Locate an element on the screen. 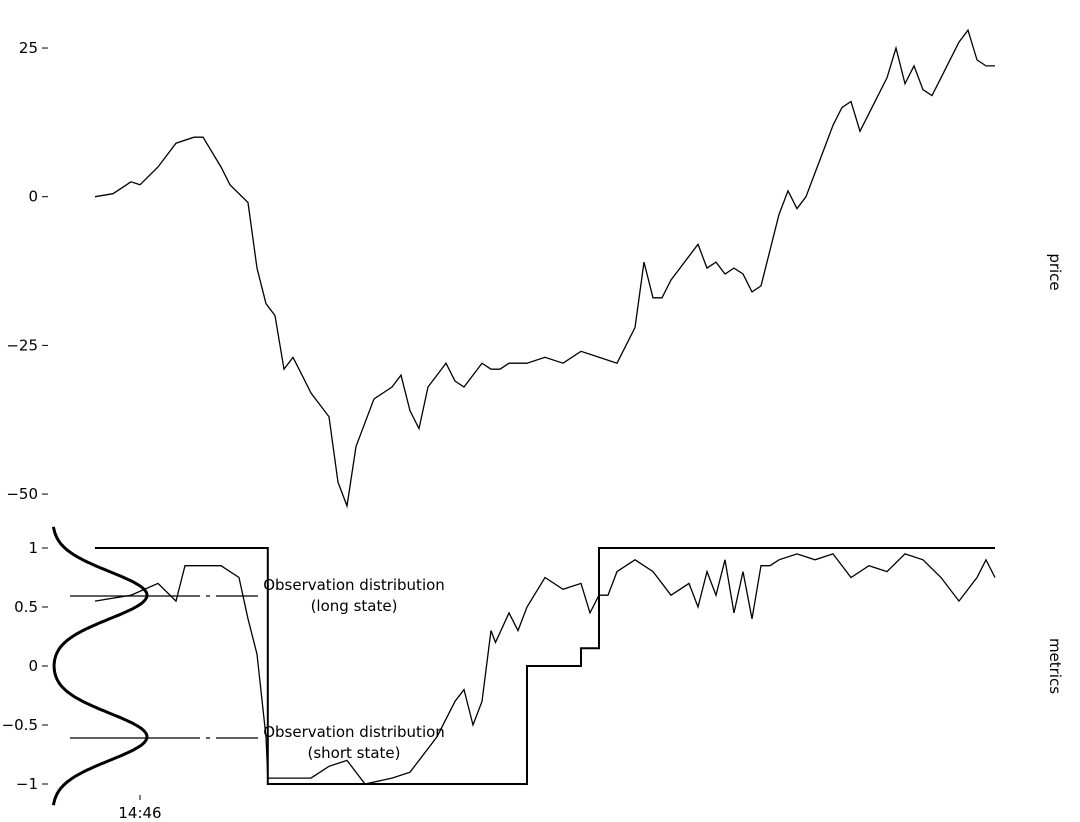  metrics-y-tick-label: 1 is located at coordinates (33, 548).